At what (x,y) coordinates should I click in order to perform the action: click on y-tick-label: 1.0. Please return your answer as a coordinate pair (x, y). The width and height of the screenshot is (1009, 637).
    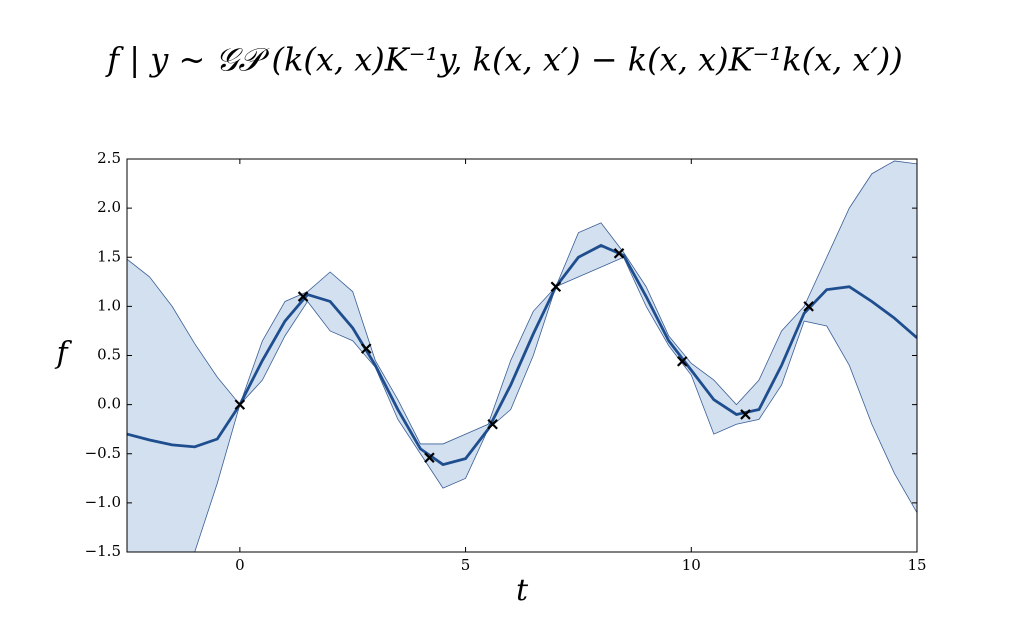
    Looking at the image, I should click on (109, 305).